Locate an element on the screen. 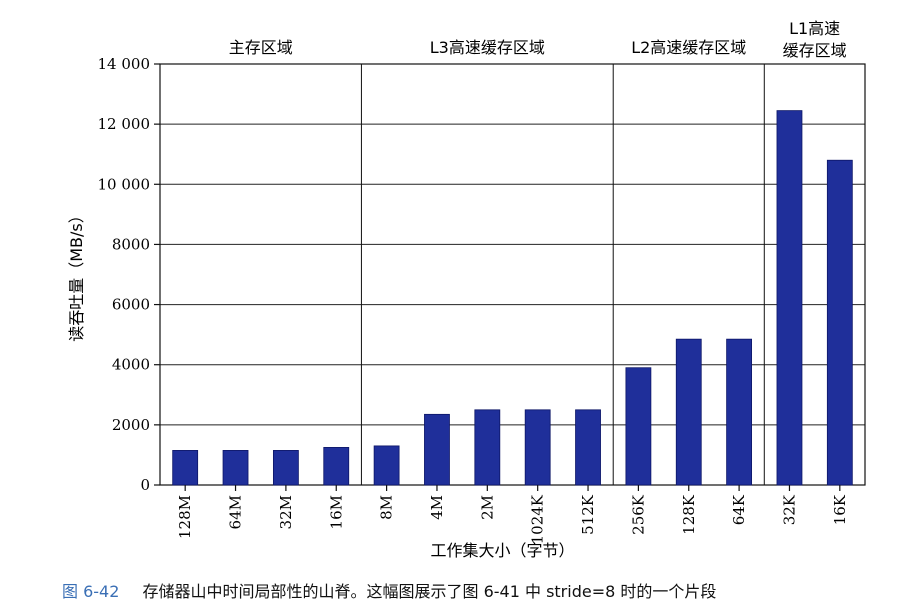  x-tick-label: 64K is located at coordinates (739, 509).